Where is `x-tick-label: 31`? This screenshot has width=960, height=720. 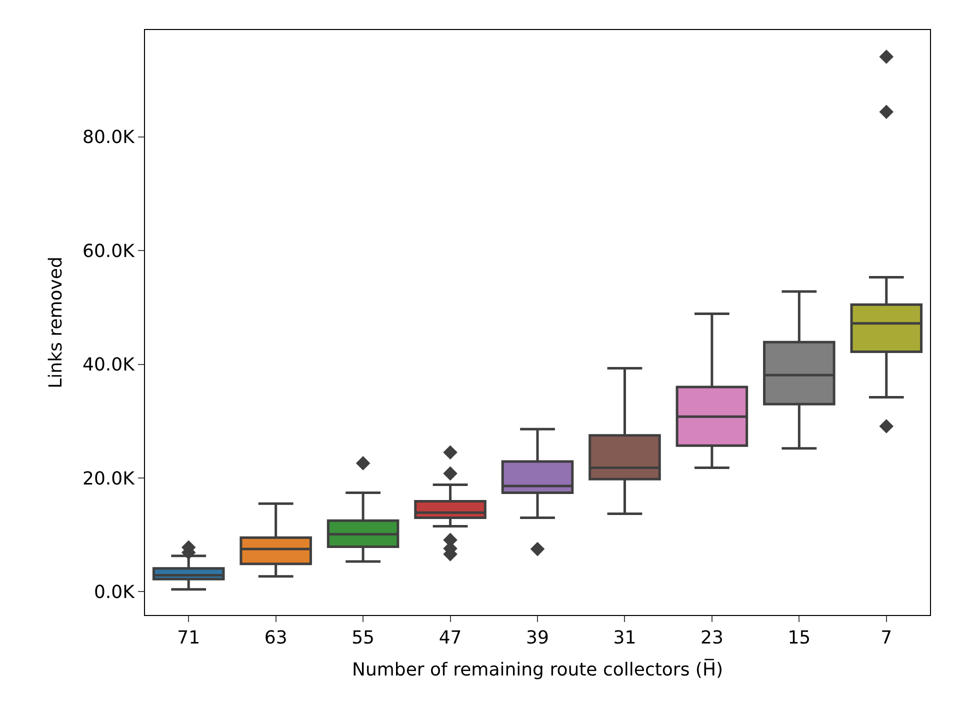
x-tick-label: 31 is located at coordinates (624, 638).